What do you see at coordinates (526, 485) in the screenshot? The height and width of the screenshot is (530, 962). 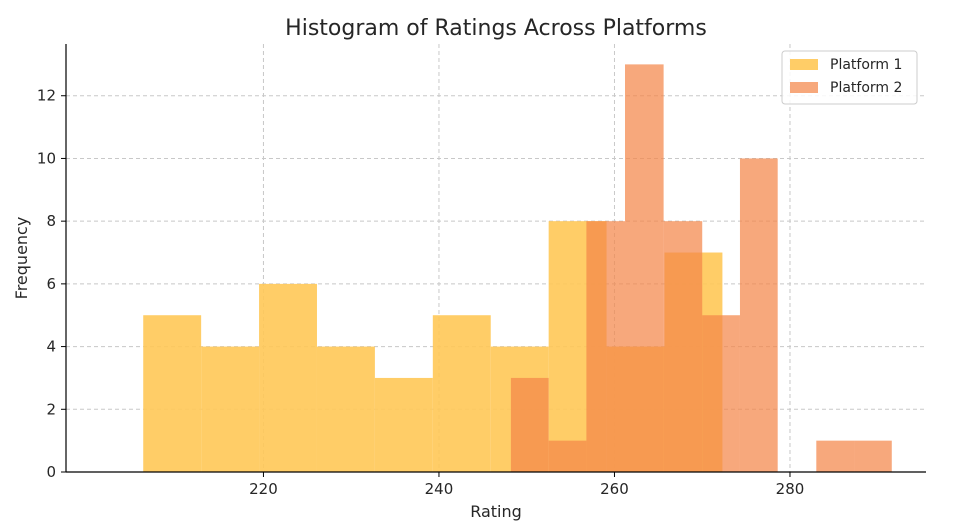 I see `x-ticks: 220 240 260 280` at bounding box center [526, 485].